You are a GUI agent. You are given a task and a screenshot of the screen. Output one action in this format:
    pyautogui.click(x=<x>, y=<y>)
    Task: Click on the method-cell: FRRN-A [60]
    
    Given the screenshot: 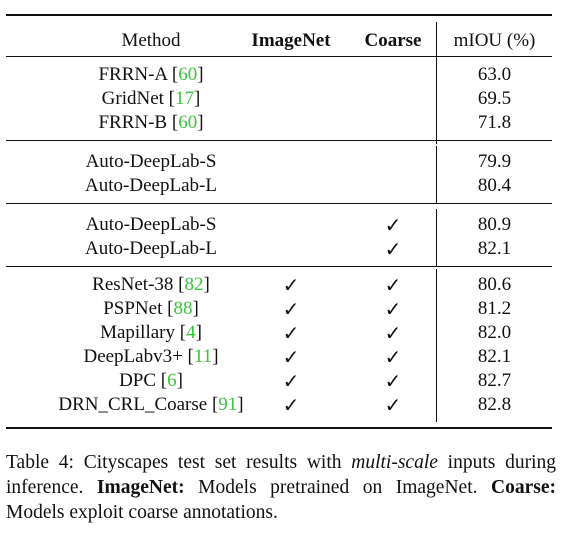 What is the action you would take?
    pyautogui.click(x=151, y=75)
    